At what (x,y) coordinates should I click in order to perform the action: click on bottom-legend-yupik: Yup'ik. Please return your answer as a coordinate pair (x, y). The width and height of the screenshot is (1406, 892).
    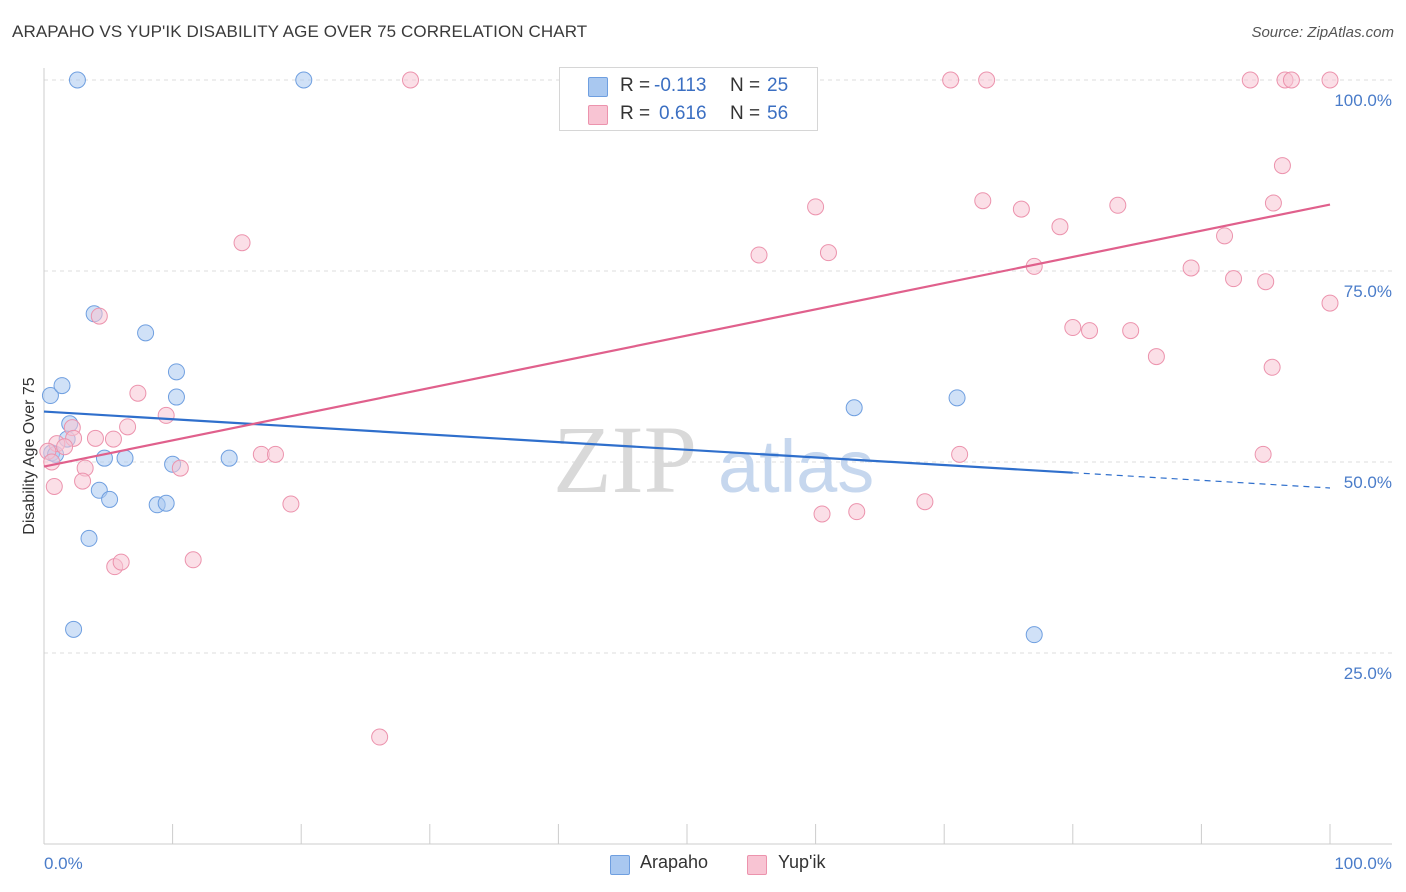
    Looking at the image, I should click on (802, 862).